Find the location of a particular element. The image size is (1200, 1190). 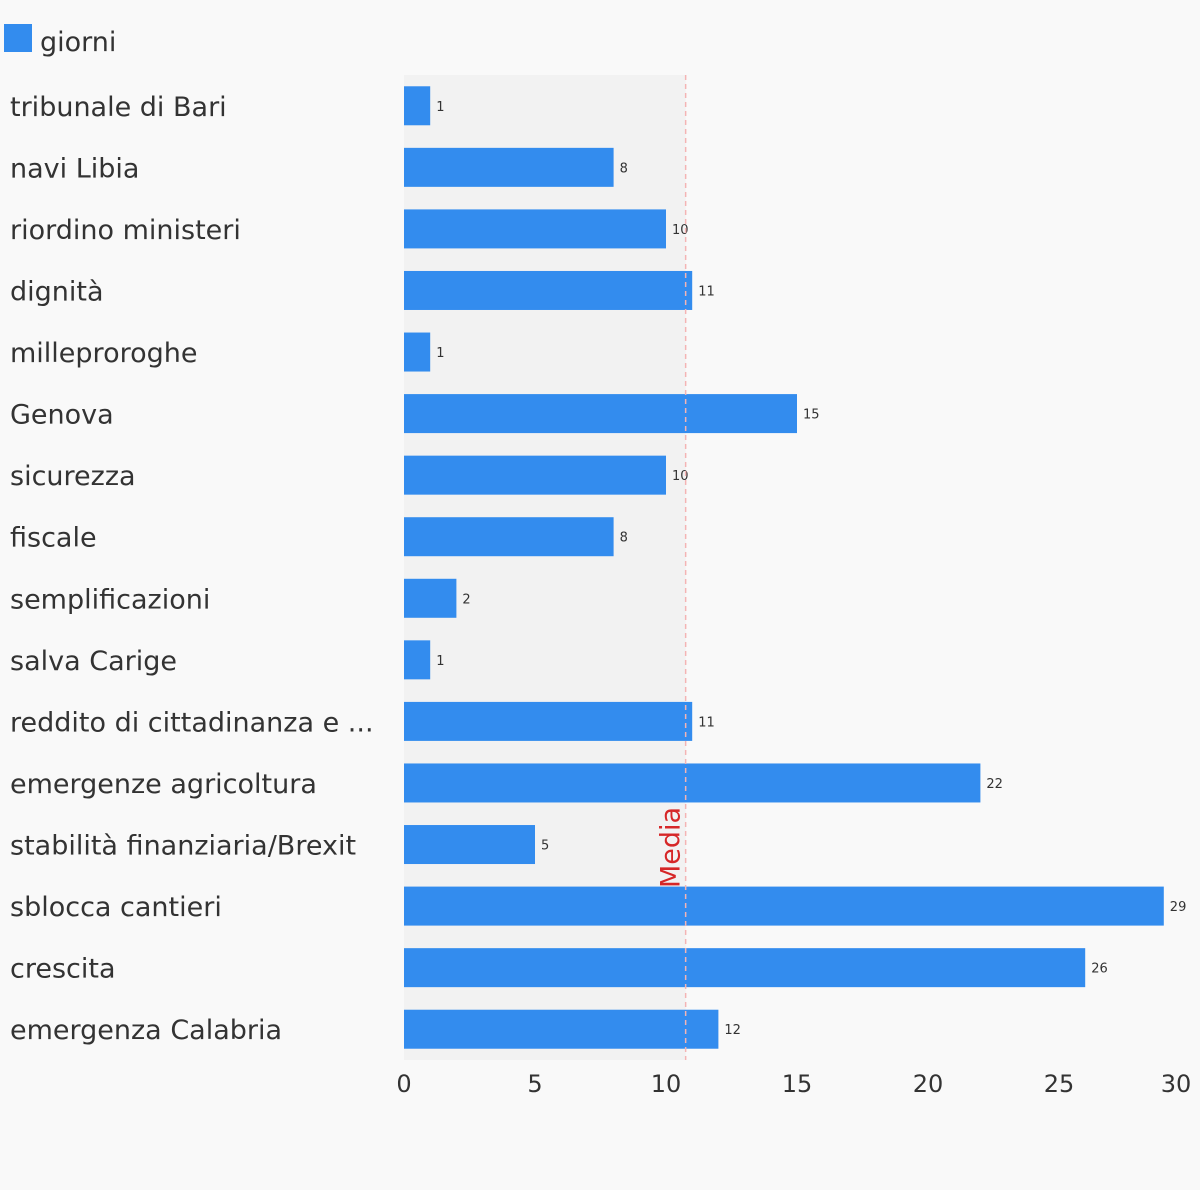

reference-line-label: Media is located at coordinates (671, 847).